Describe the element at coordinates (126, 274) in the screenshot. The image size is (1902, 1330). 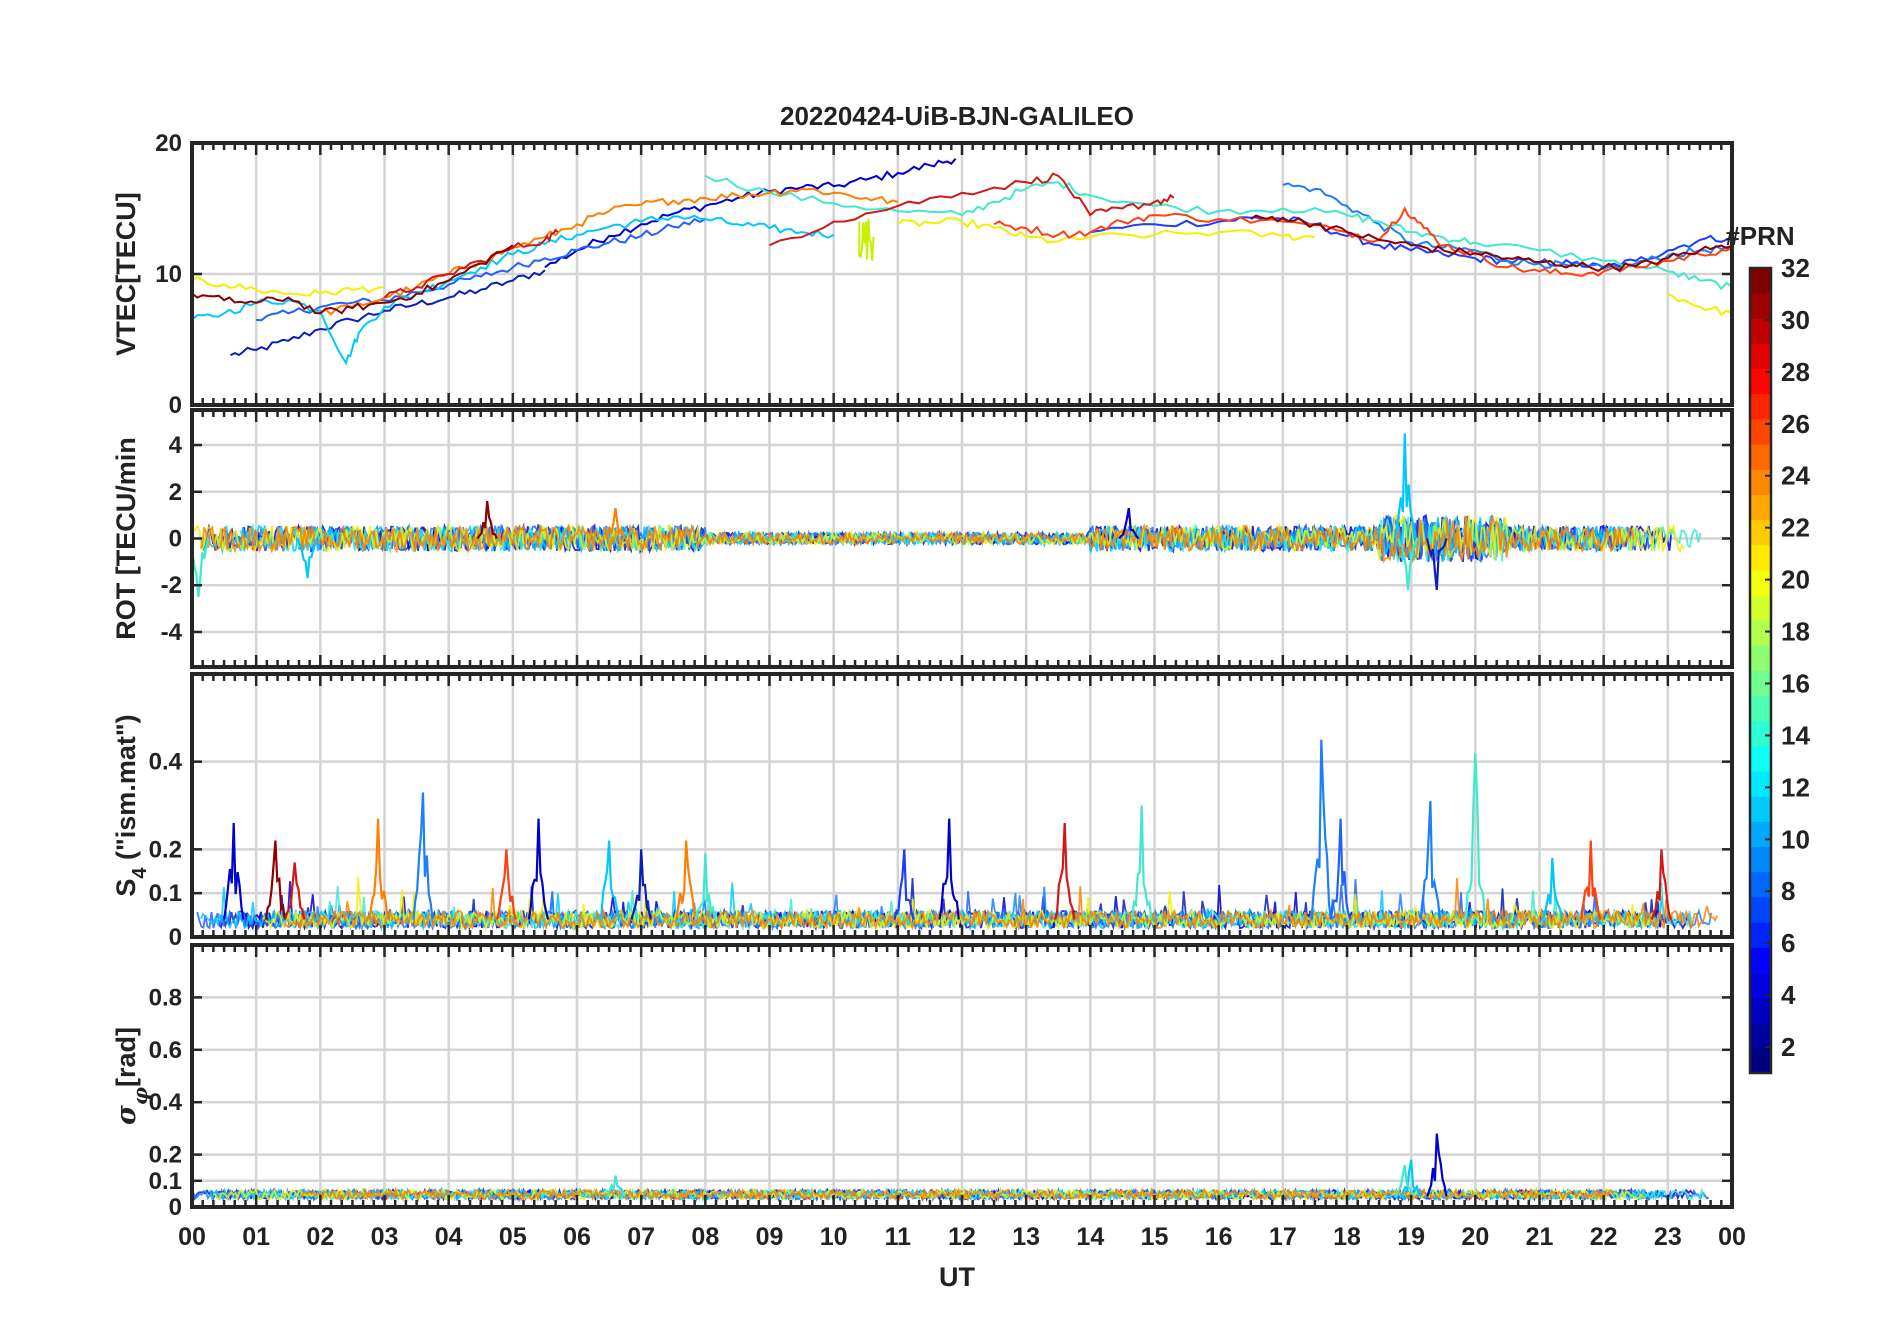
I see `y-axis-label-1: VTEC[TECU]` at that location.